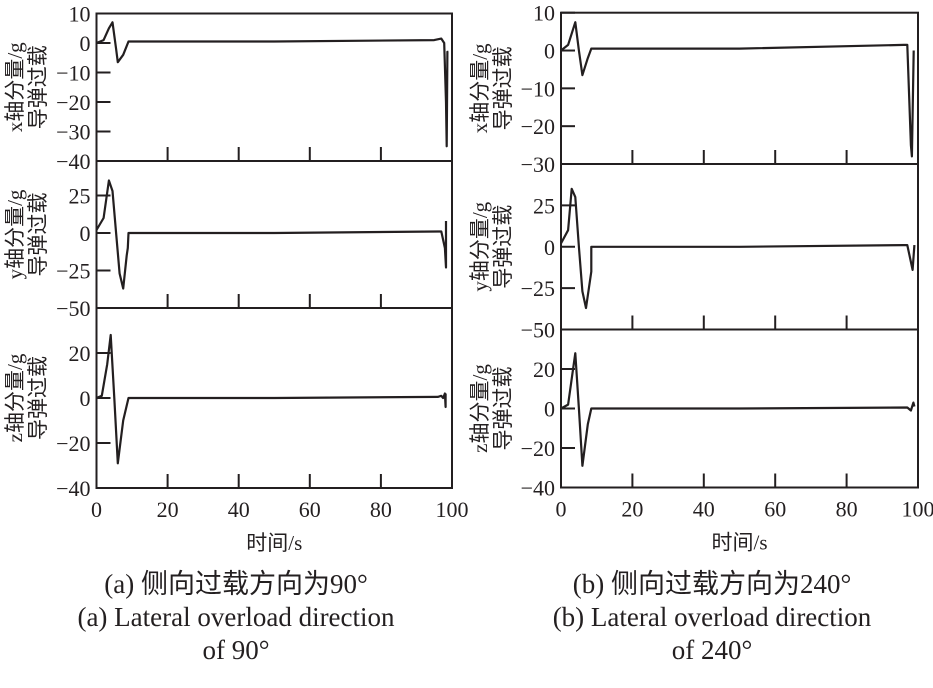 The image size is (933, 688). Describe the element at coordinates (15, 234) in the screenshot. I see `ylabel-1-a-1: y轴分量/g` at that location.